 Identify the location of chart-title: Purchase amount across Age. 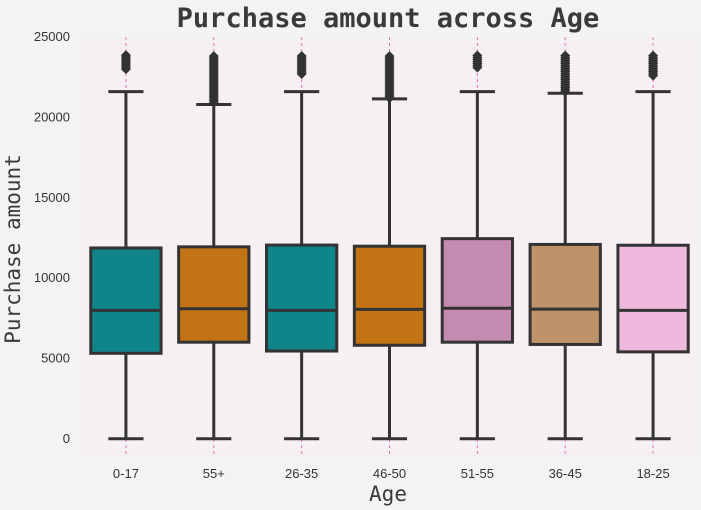
(388, 18).